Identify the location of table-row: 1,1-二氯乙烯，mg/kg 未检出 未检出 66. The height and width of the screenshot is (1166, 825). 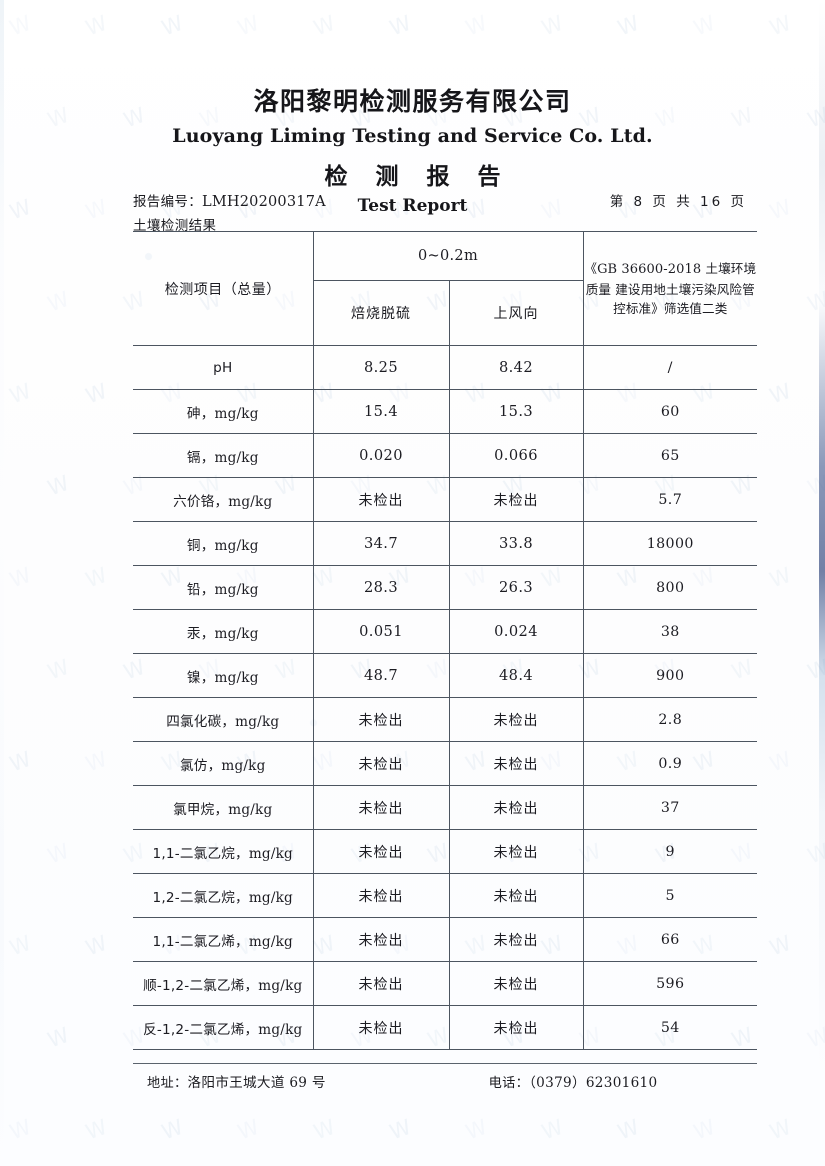
(445, 939).